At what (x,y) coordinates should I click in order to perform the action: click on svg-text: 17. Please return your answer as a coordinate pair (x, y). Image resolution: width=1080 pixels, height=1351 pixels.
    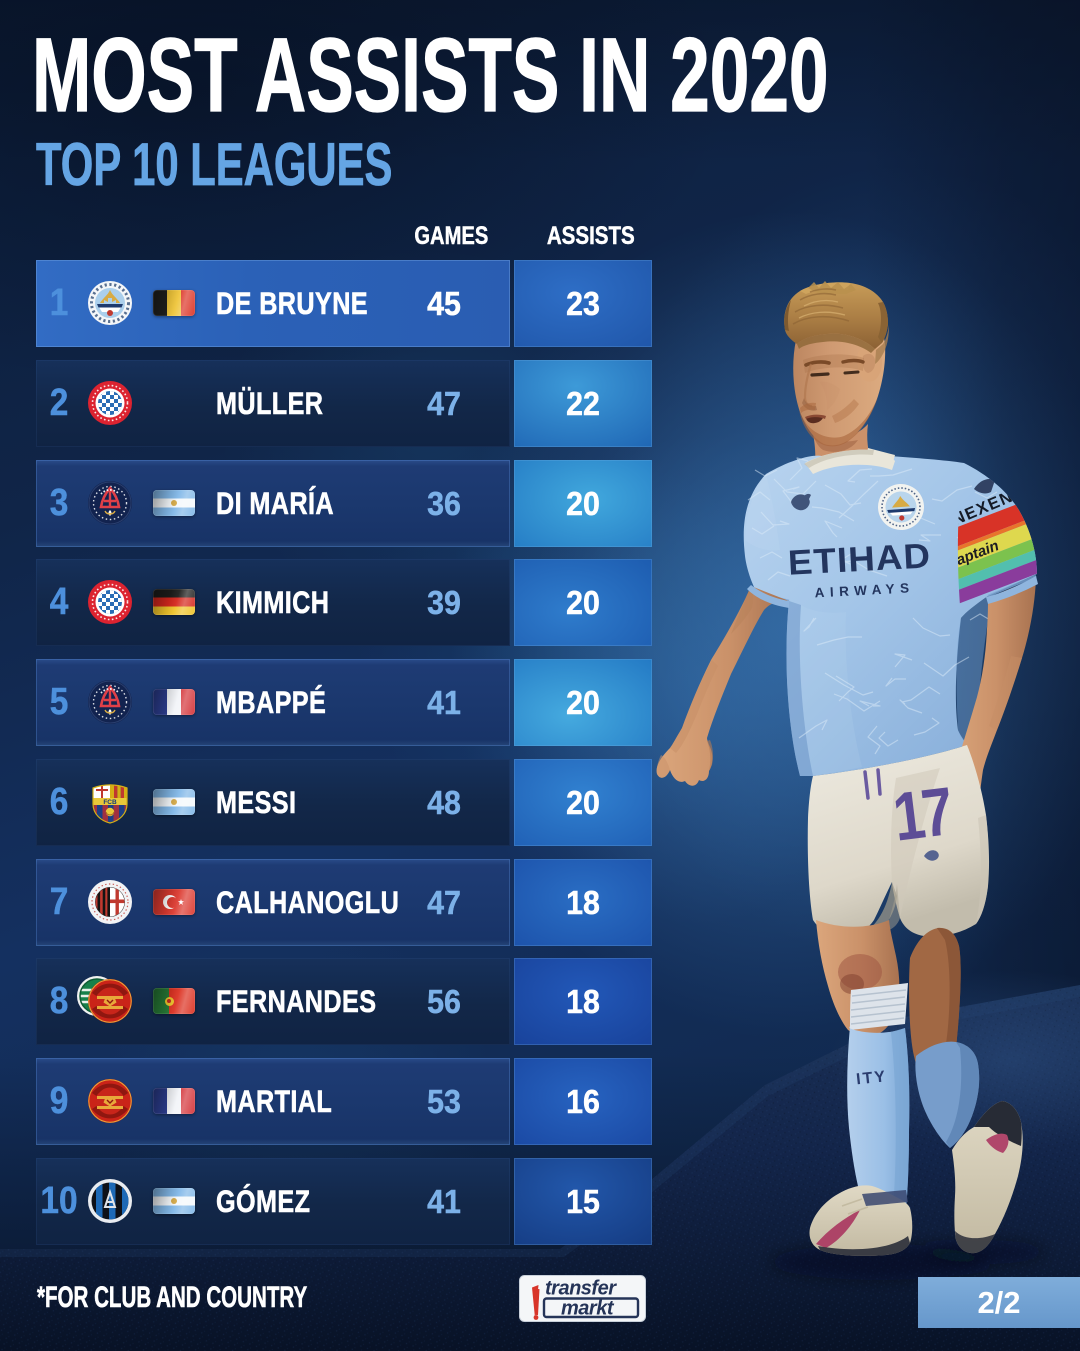
    Looking at the image, I should click on (922, 815).